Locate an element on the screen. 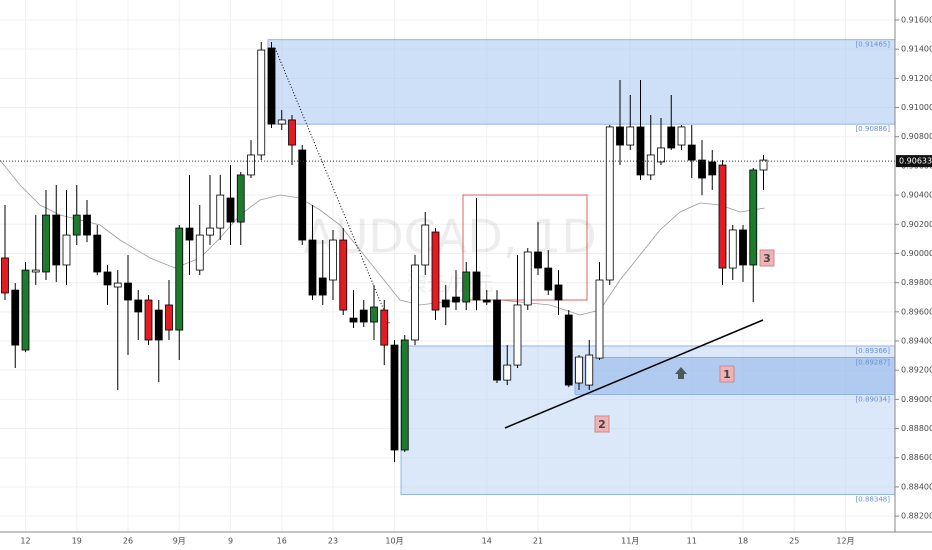 The image size is (932, 550). y-tick-label: 0.90800 is located at coordinates (916, 136).